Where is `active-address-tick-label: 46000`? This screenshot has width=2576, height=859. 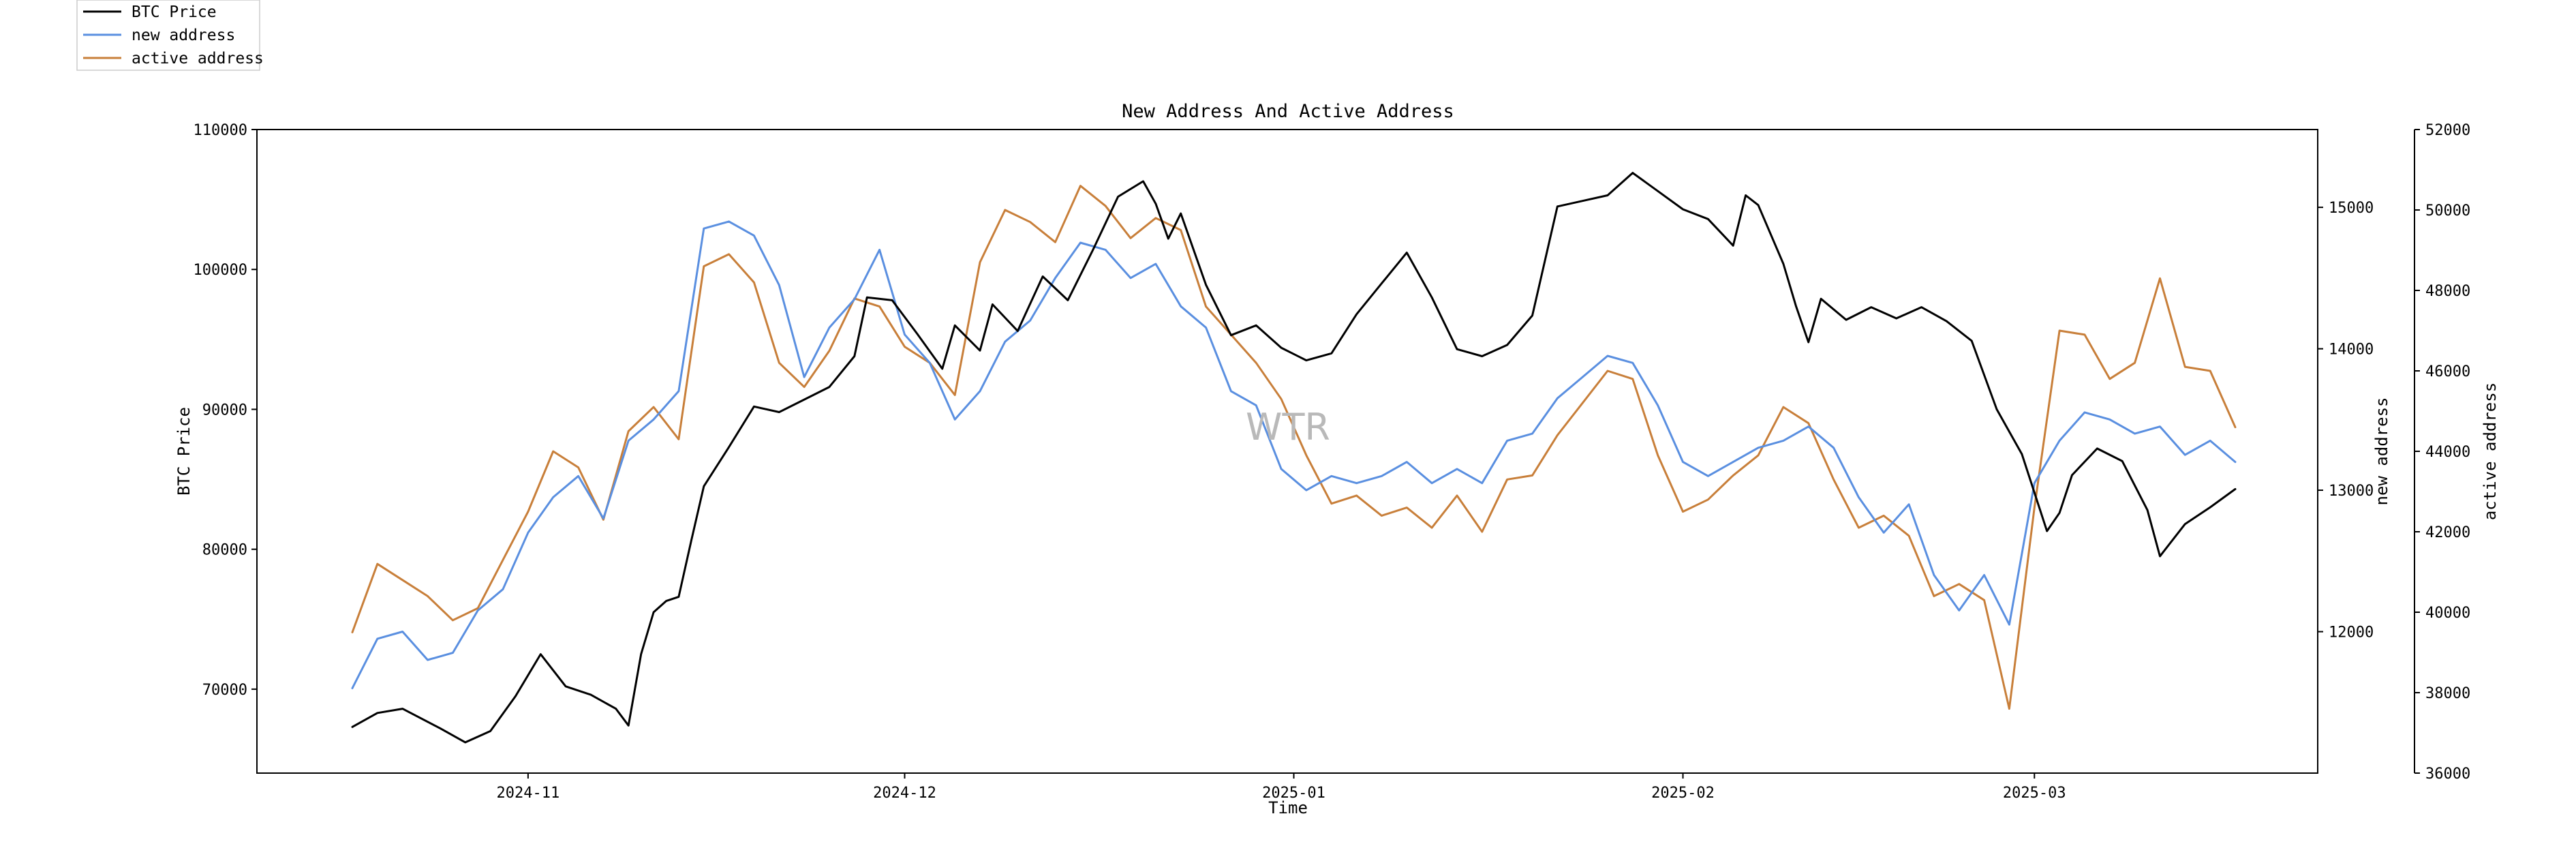 active-address-tick-label: 46000 is located at coordinates (2447, 371).